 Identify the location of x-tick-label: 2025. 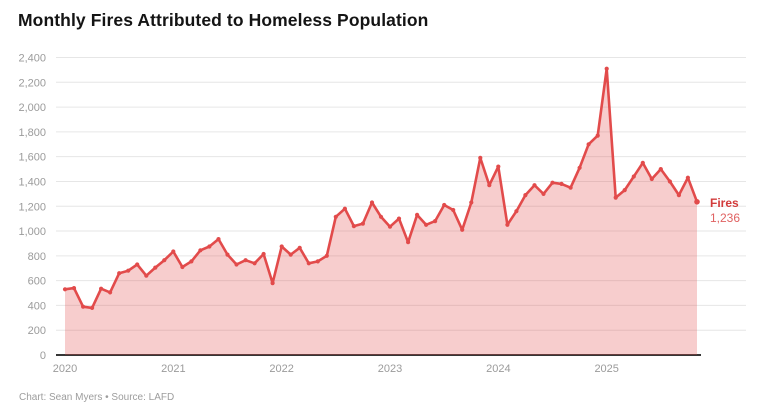
(606, 369).